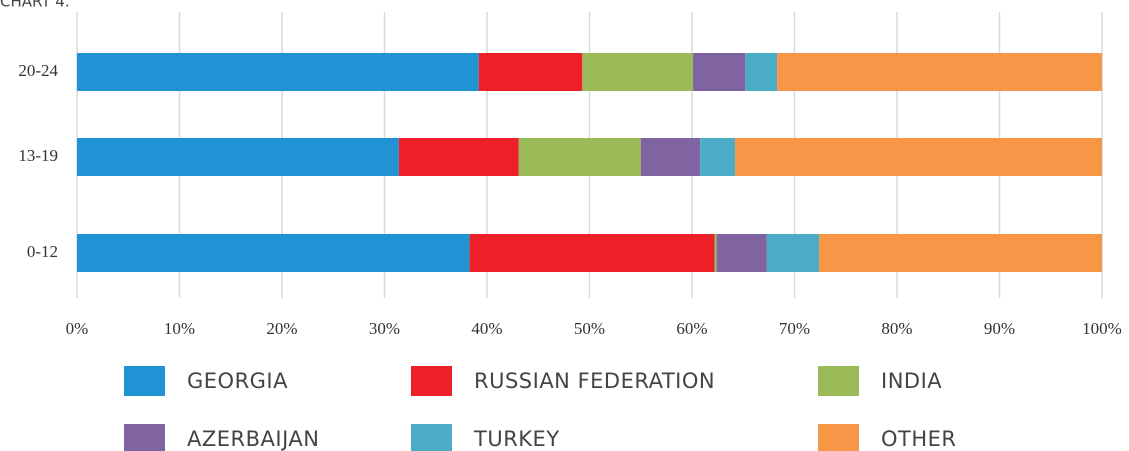 The width and height of the screenshot is (1129, 451). Describe the element at coordinates (281, 328) in the screenshot. I see `x-tick-label: 20%` at that location.